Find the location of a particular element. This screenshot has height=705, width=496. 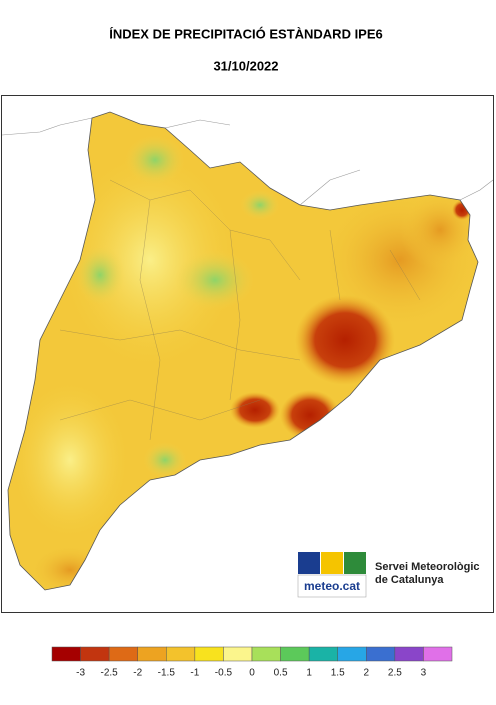

legend-tick-label: 2 is located at coordinates (367, 673).